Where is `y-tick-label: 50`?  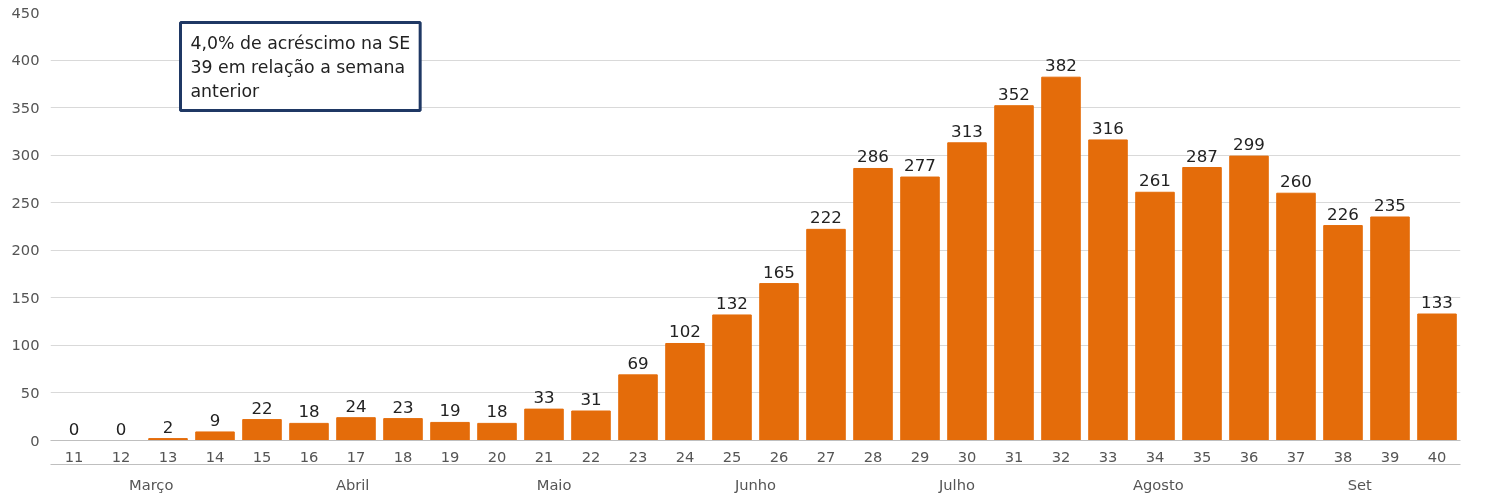
y-tick-label: 50 is located at coordinates (30, 392).